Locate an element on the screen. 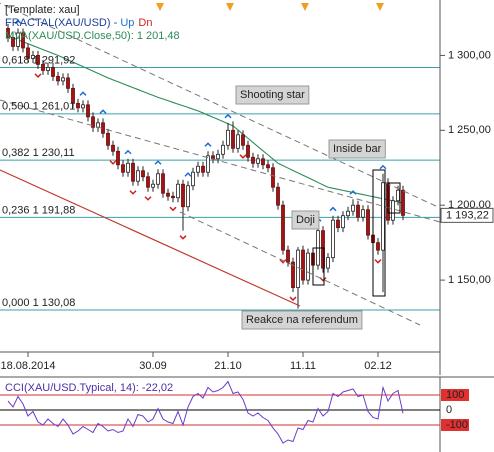  cci-line is located at coordinates (205, 412).